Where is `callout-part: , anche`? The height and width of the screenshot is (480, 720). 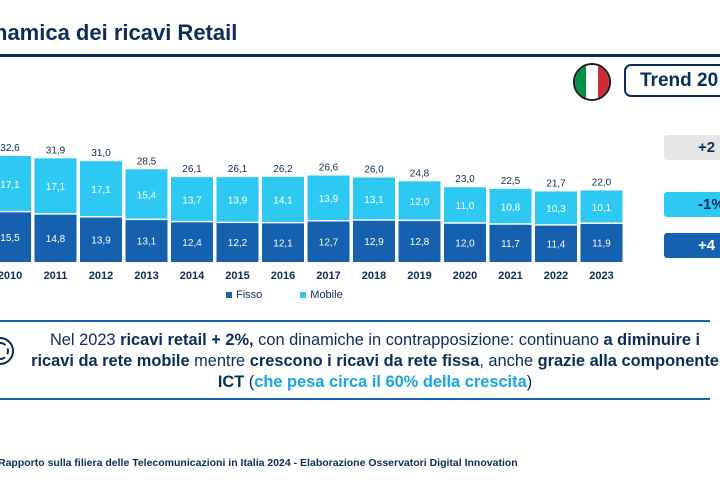 callout-part: , anche is located at coordinates (508, 361).